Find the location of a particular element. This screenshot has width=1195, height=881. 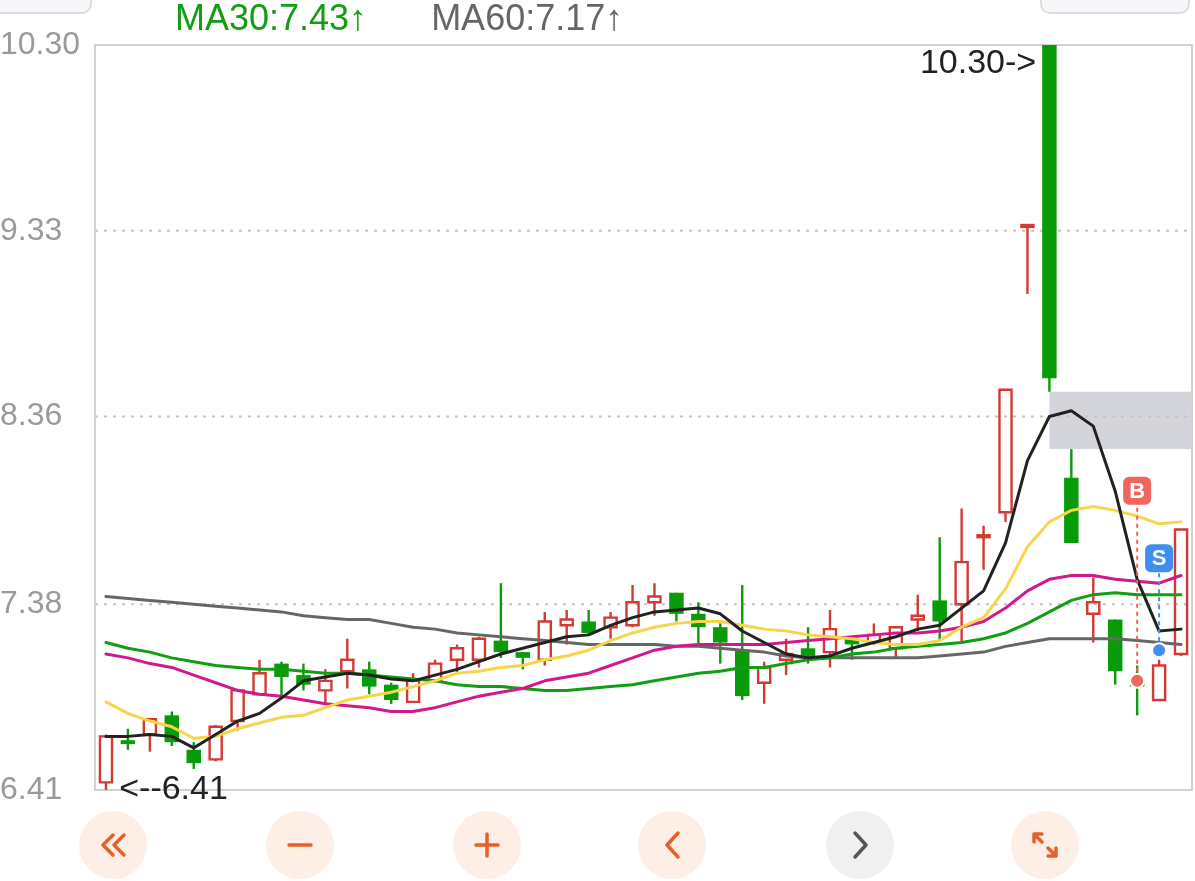

annotation: <--6.41 is located at coordinates (173, 787).